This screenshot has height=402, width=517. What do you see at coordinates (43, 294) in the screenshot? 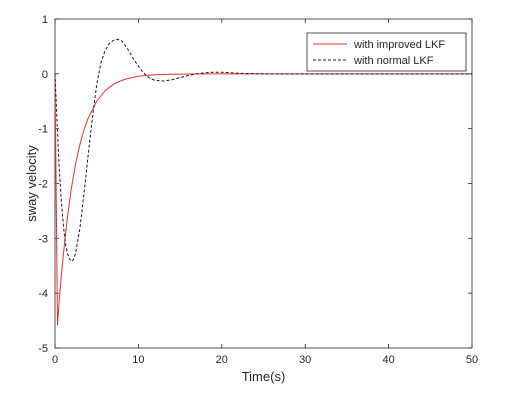
I see `y-tick-label: -4` at bounding box center [43, 294].